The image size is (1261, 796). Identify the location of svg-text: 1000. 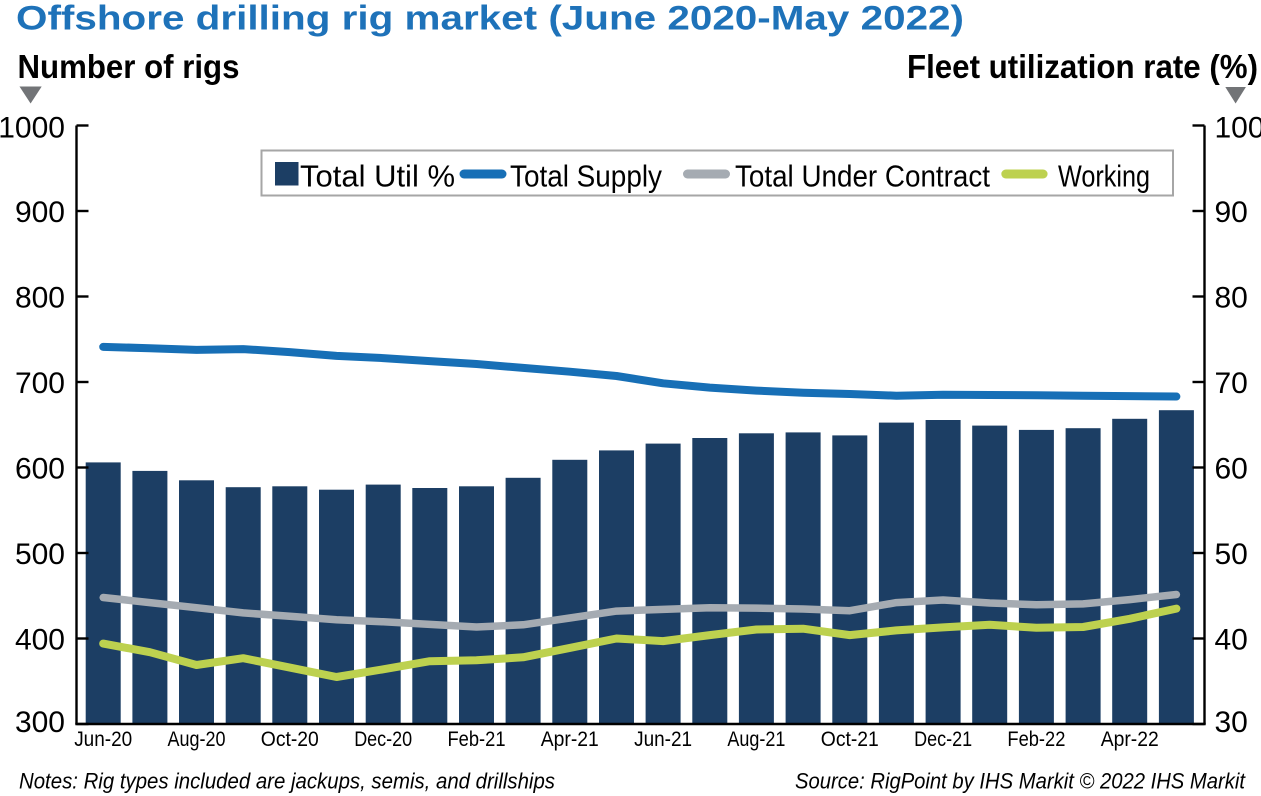
(32, 128).